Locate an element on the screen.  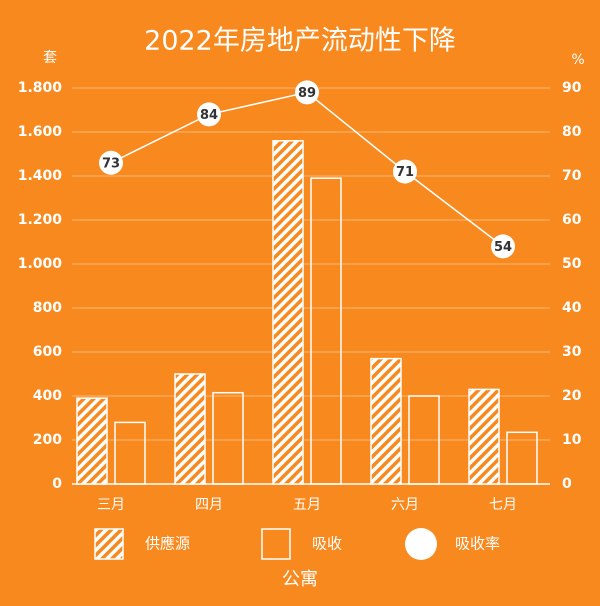
chart-title: 2022年房地产流动性下降 is located at coordinates (300, 41).